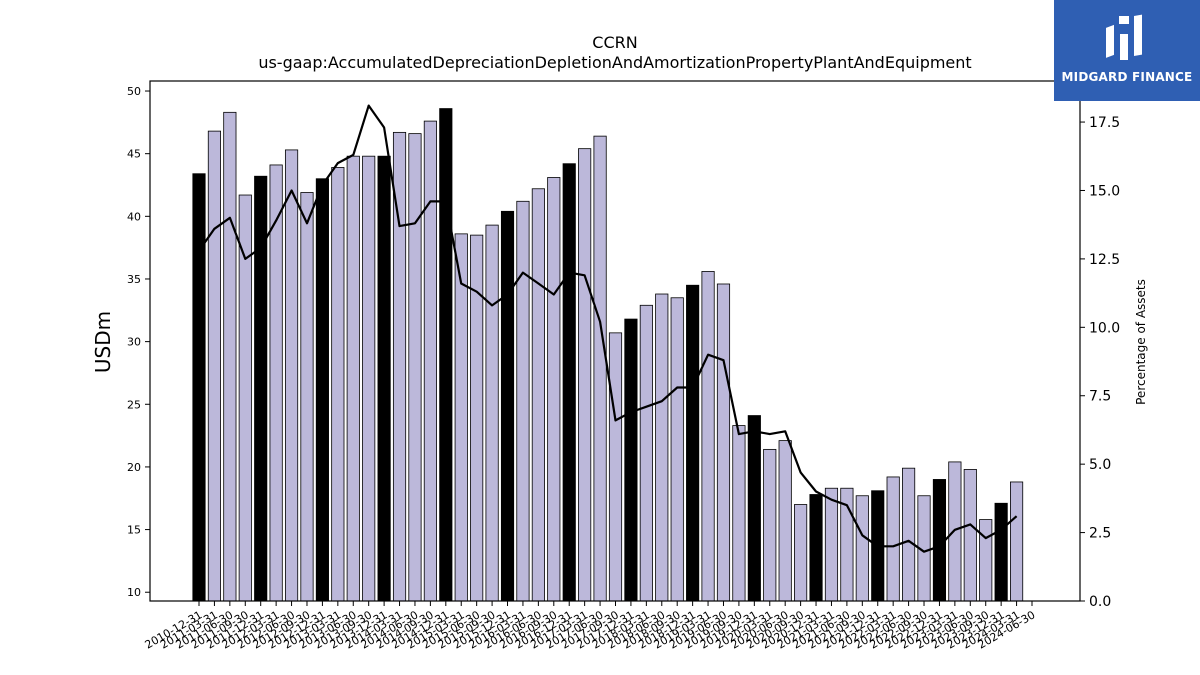  What do you see at coordinates (134, 216) in the screenshot?
I see `y-tick-label: 40` at bounding box center [134, 216].